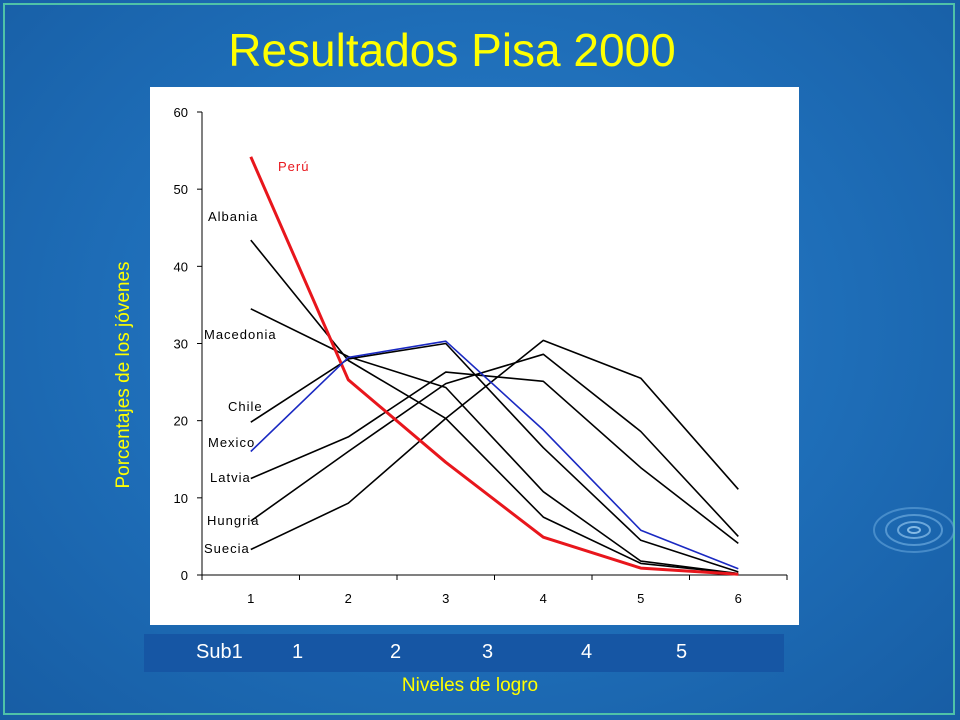 This screenshot has width=960, height=720. Describe the element at coordinates (543, 598) in the screenshot. I see `x-tick-label: 4` at that location.